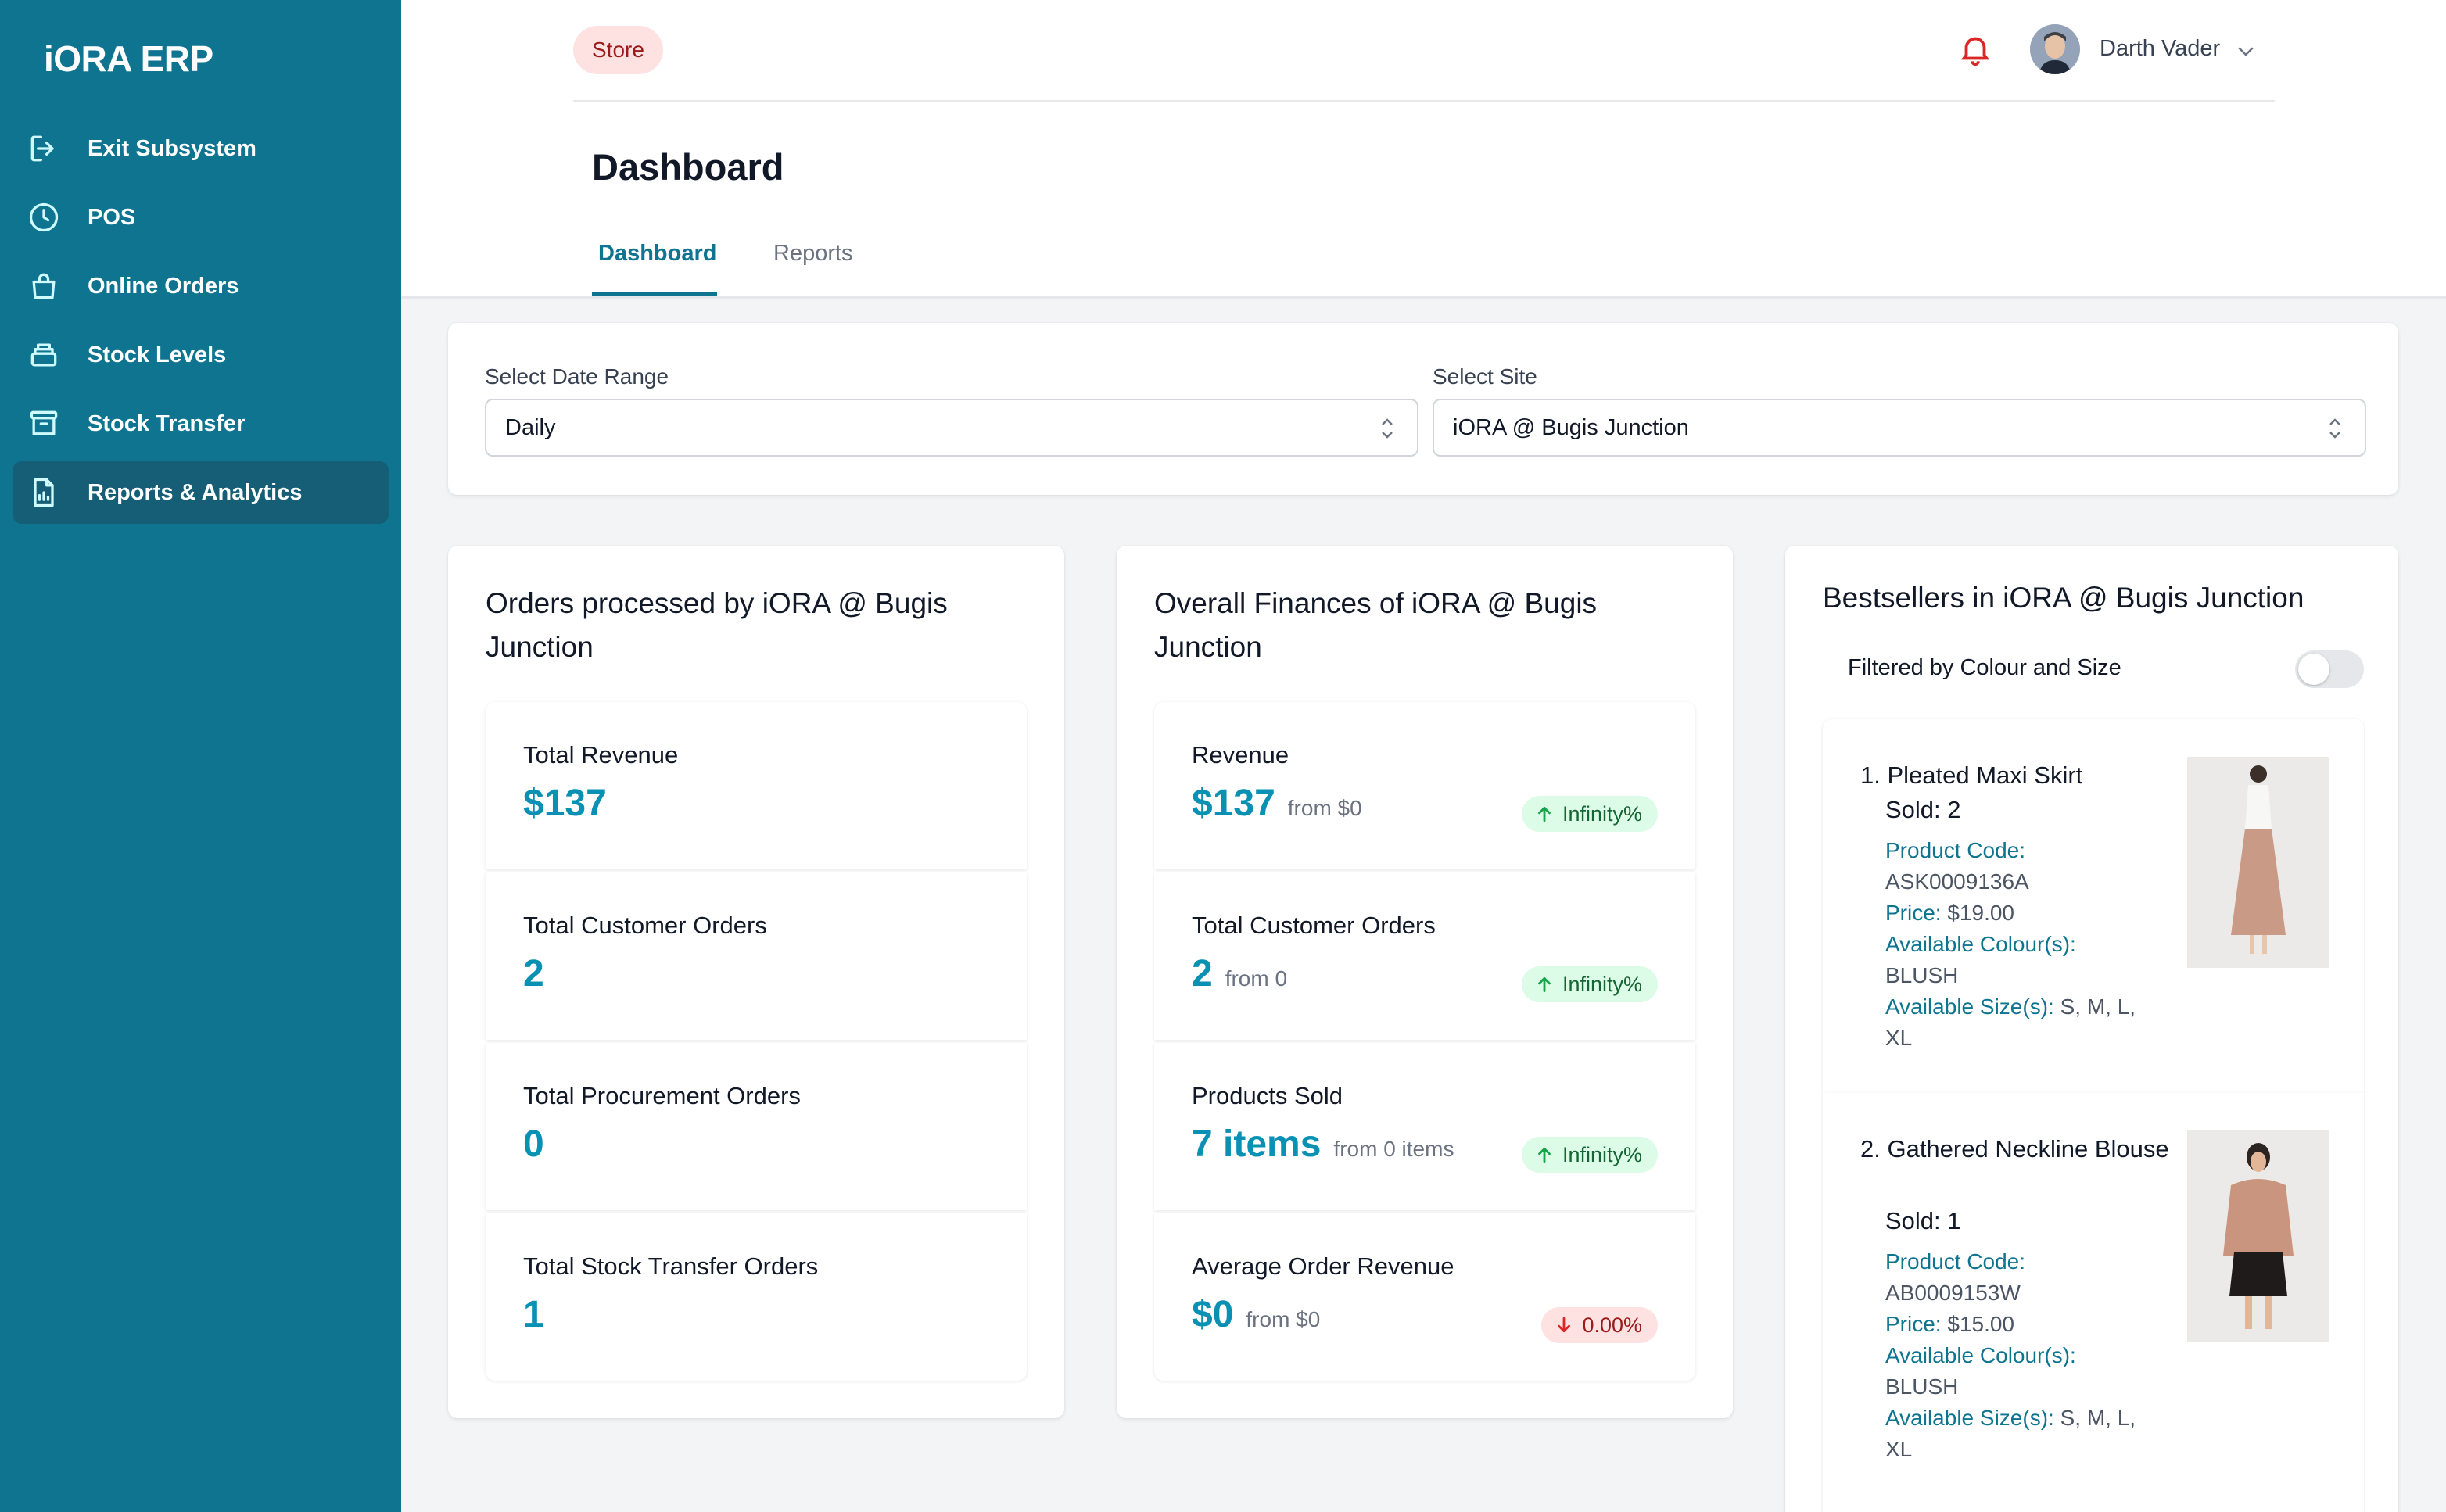 Image resolution: width=2446 pixels, height=1512 pixels. I want to click on colour-size-filter-toggle, so click(2330, 669).